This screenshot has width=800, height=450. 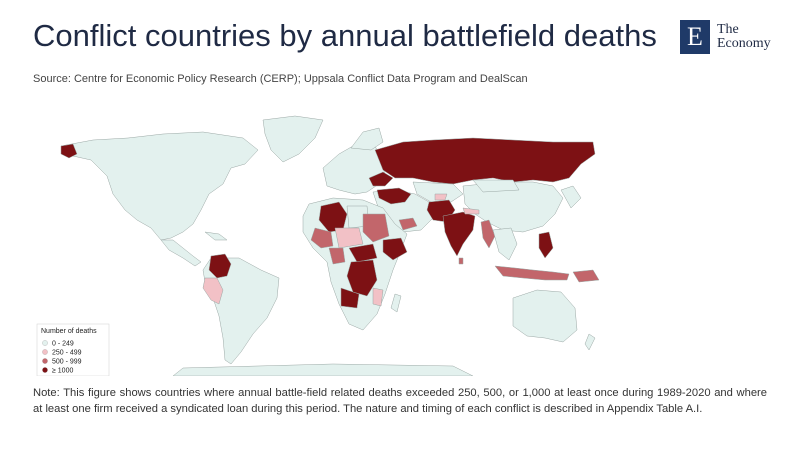 I want to click on legend-label-4: ≥ 1000, so click(x=62, y=371).